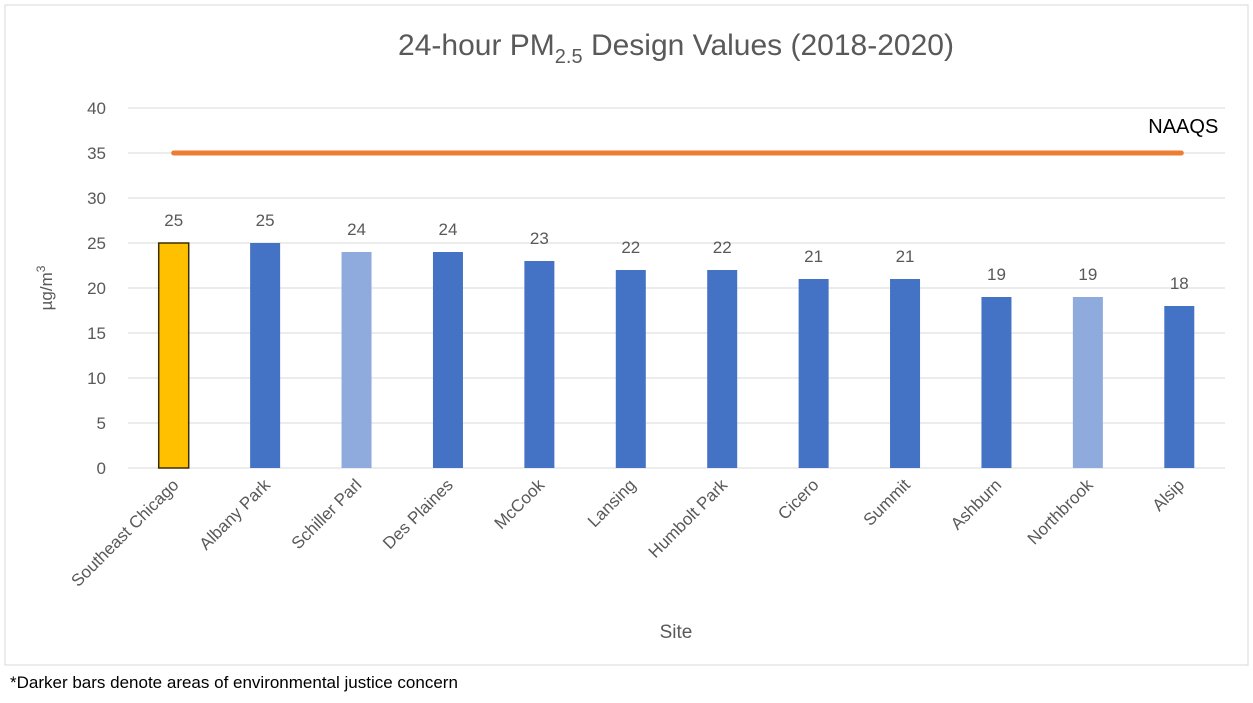  Describe the element at coordinates (101, 468) in the screenshot. I see `y-tick-label: 0` at that location.